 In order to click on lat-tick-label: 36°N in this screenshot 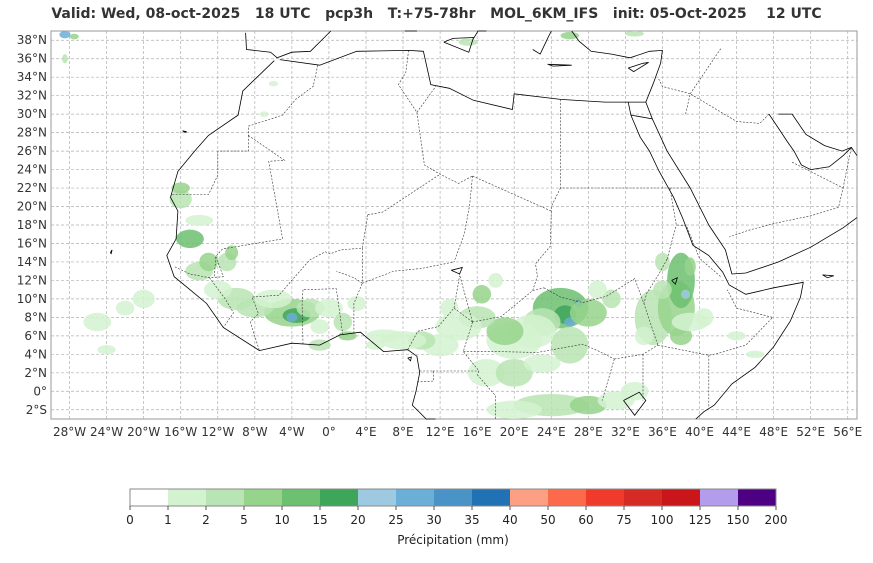, I will do `click(32, 59)`.